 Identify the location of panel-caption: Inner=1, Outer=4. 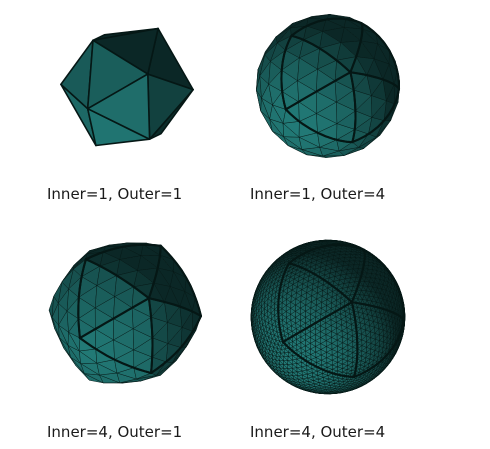
(318, 194).